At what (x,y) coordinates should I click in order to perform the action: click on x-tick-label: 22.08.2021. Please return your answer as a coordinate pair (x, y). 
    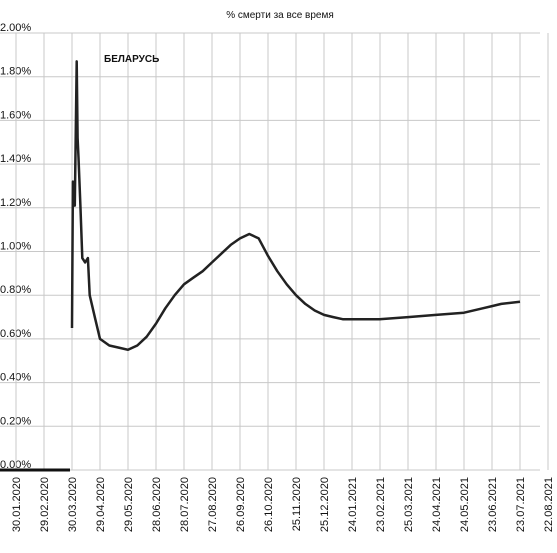
    Looking at the image, I should click on (549, 504).